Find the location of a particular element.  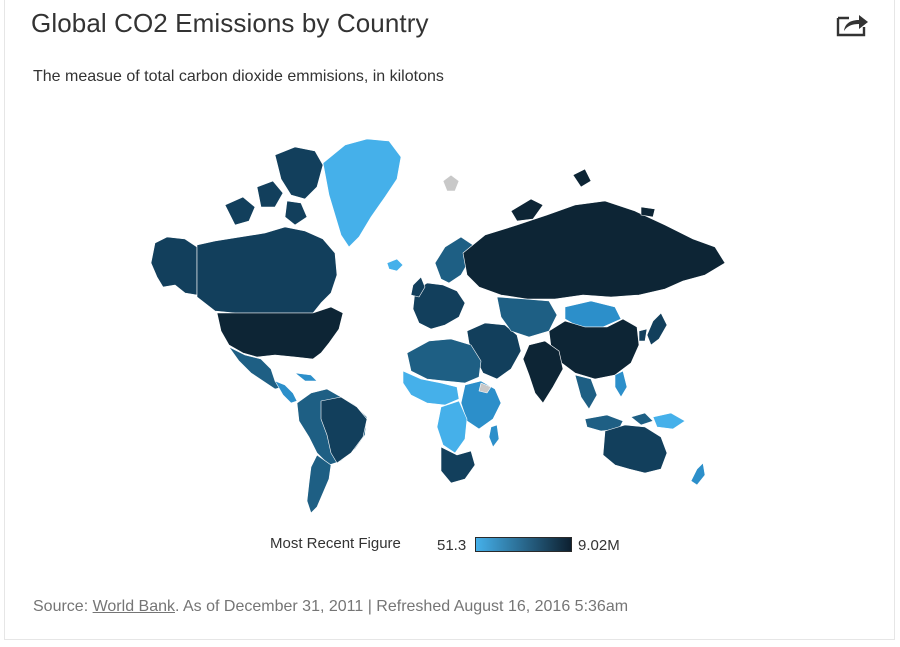

source-link: World Bank is located at coordinates (133, 606).